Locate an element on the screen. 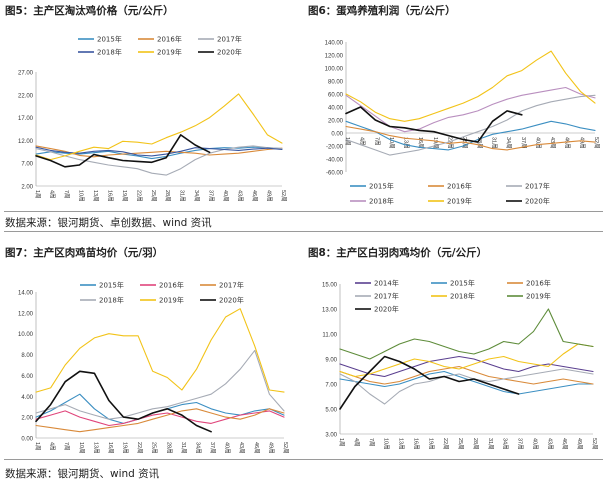  y-tick-label: 15.00 is located at coordinates (330, 286).